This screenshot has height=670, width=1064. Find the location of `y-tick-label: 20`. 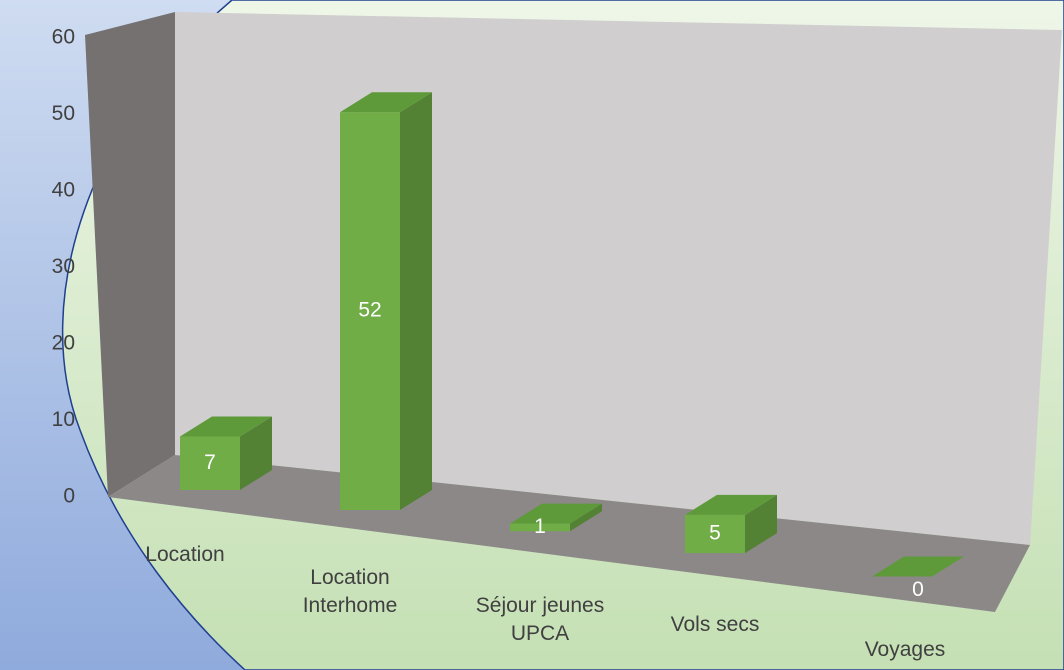

y-tick-label: 20 is located at coordinates (63, 343).